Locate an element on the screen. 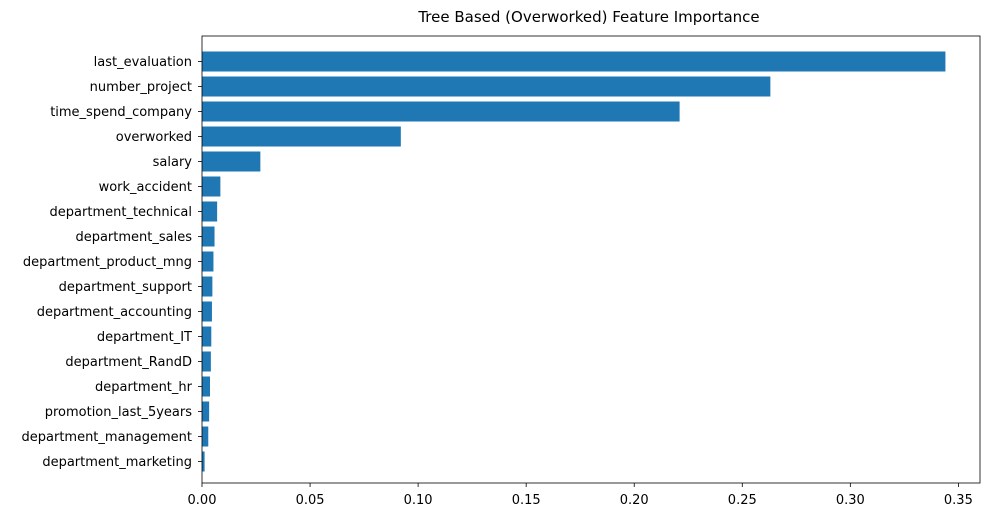 The width and height of the screenshot is (987, 526). y-tick-label: time_spend_company is located at coordinates (121, 112).